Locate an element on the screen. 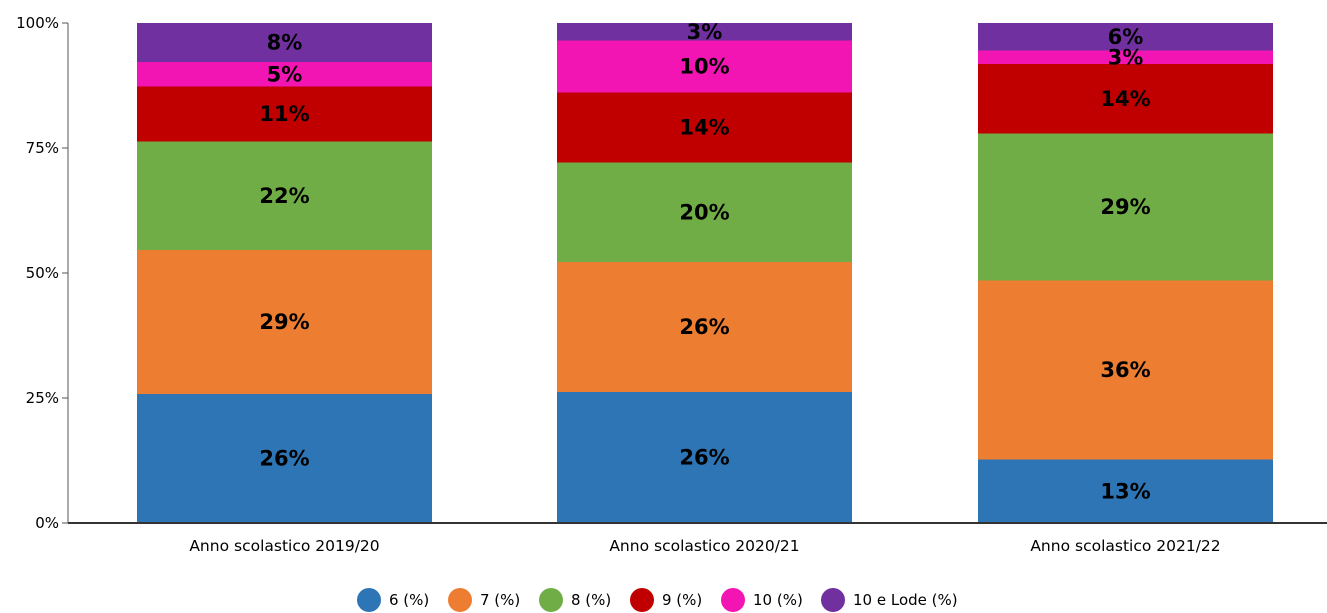 This screenshot has height=613, width=1327. data-label: 5% is located at coordinates (285, 74).